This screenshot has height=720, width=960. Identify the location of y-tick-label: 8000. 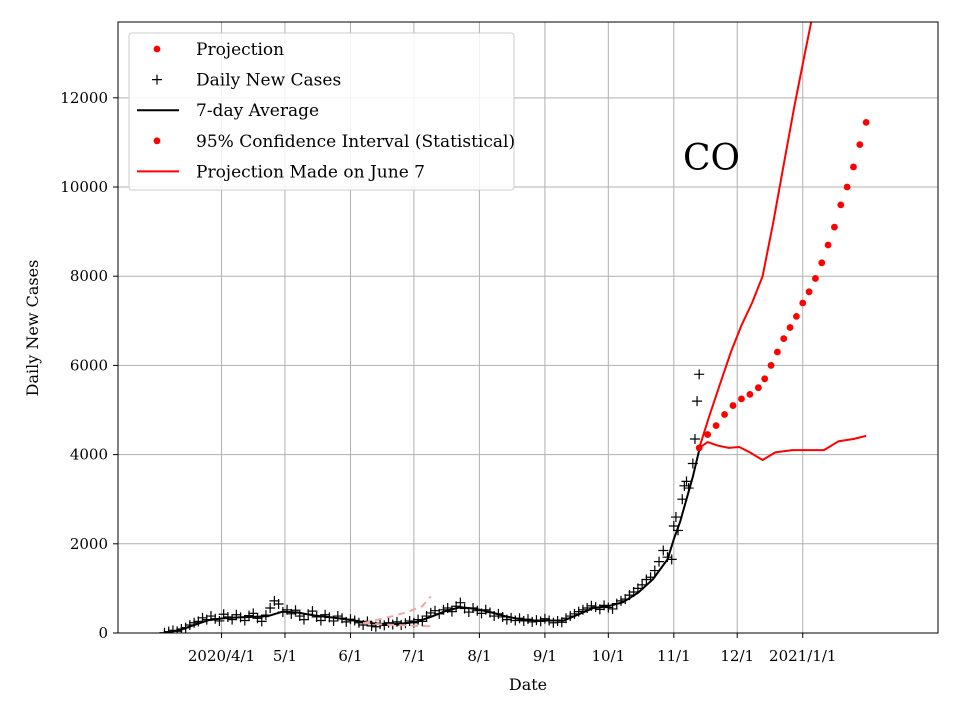
(89, 276).